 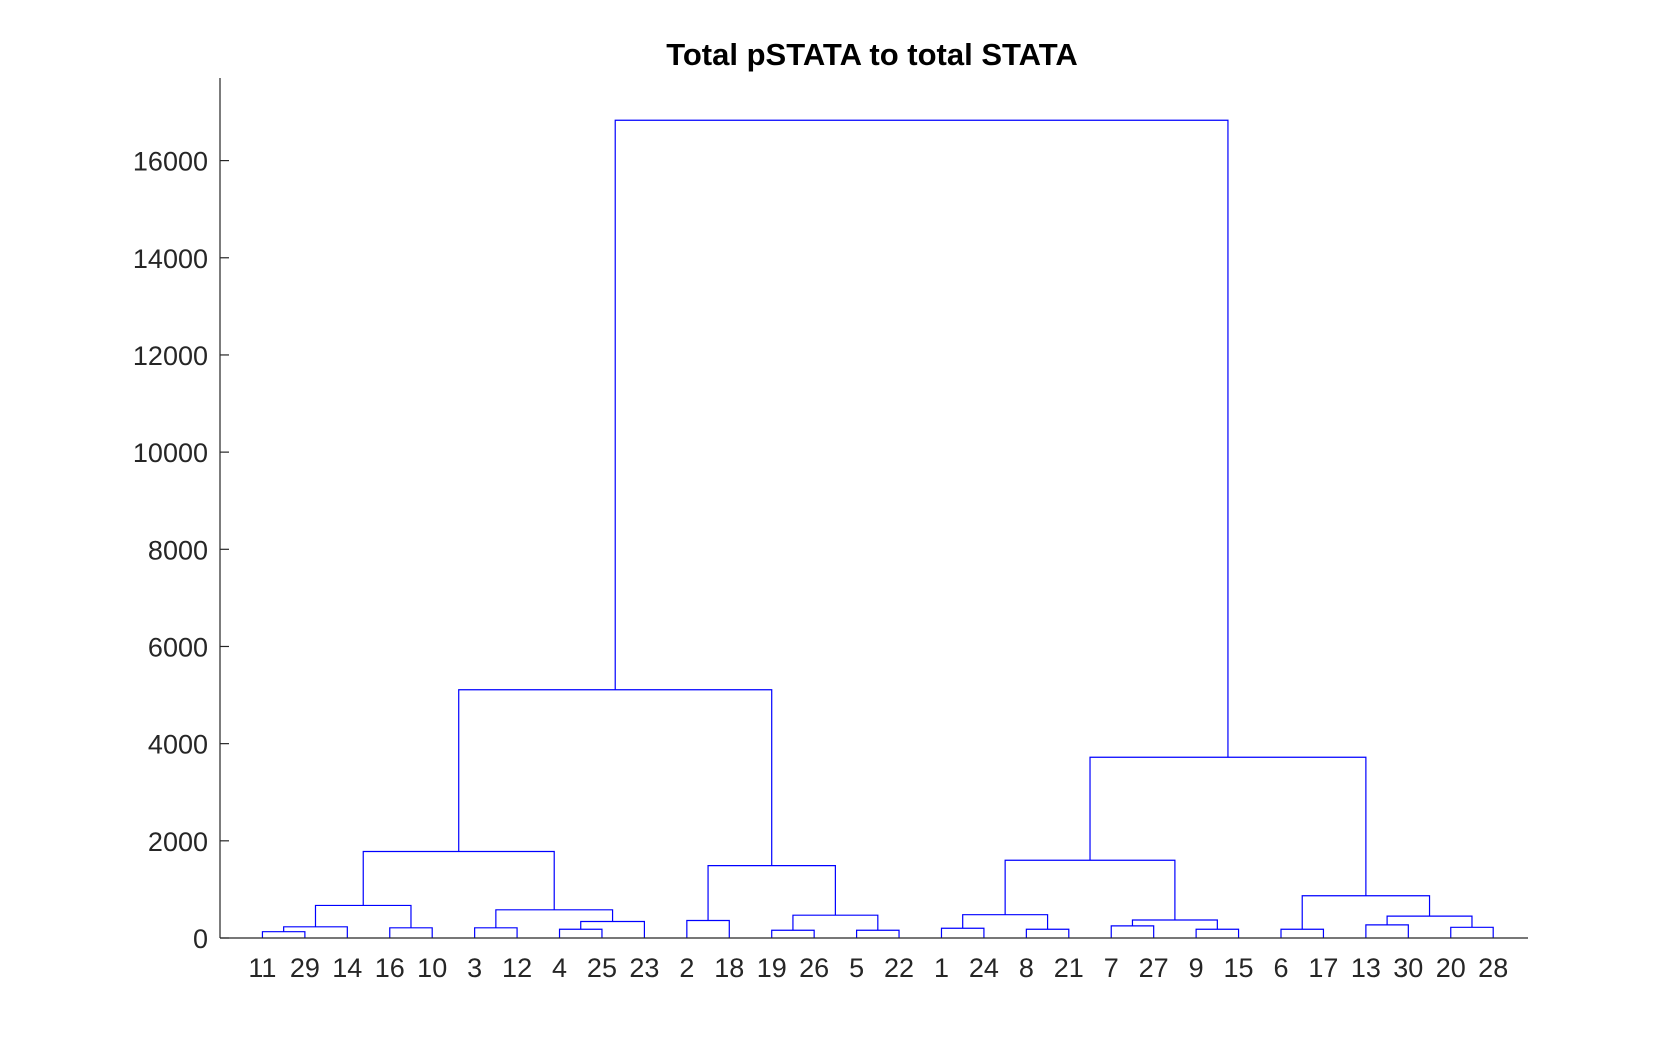 What do you see at coordinates (686, 968) in the screenshot?
I see `leaf-label: 2` at bounding box center [686, 968].